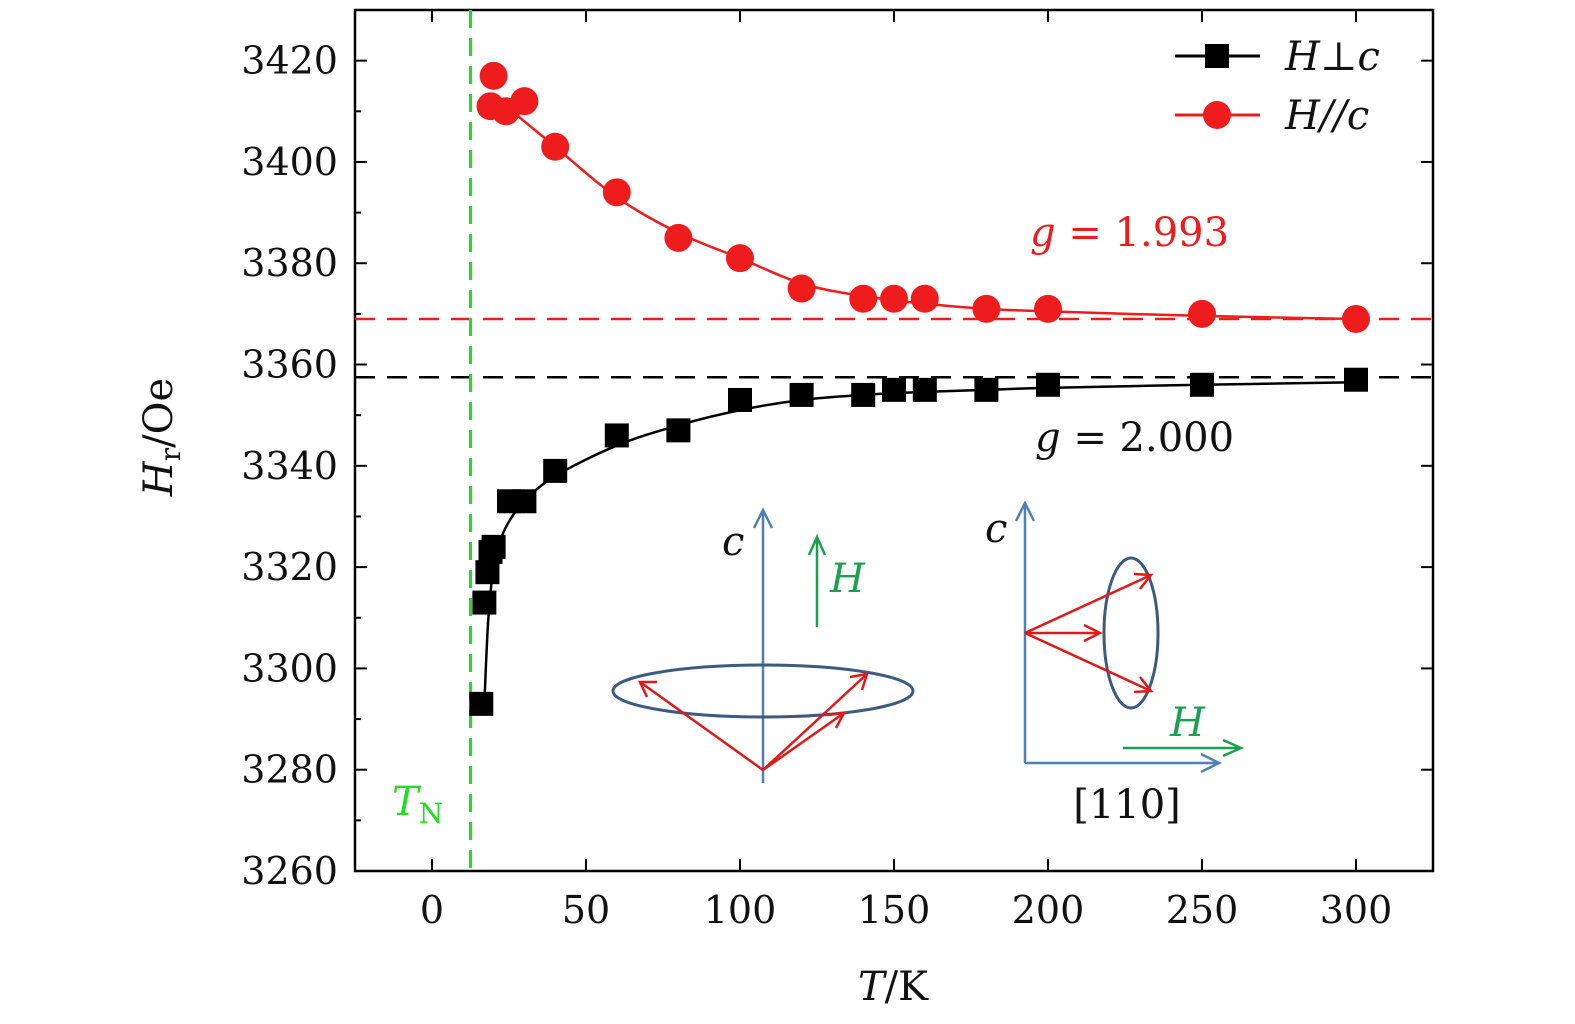  Describe the element at coordinates (1217, 115) in the screenshot. I see `legend-marker-circle` at that location.